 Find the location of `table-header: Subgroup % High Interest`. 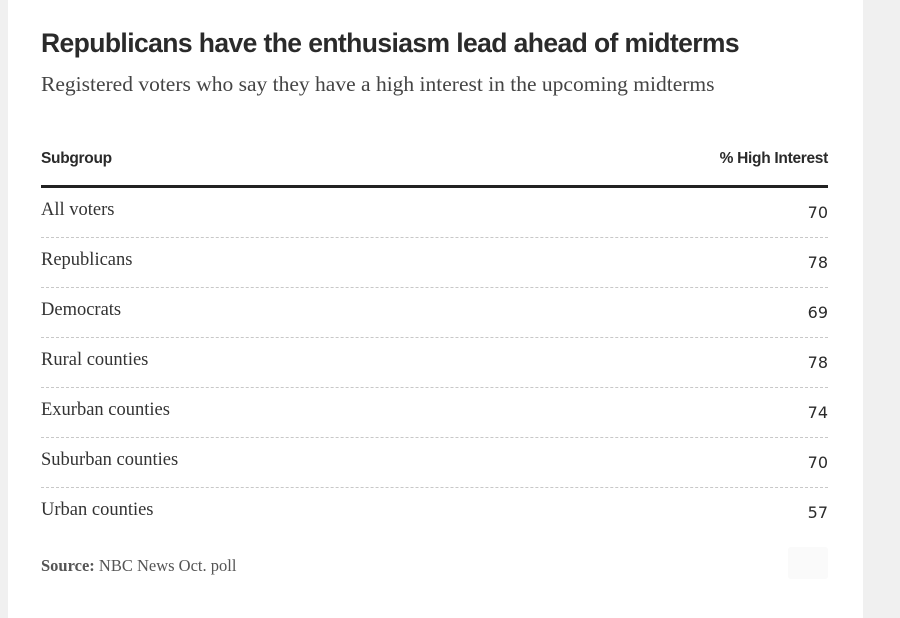

table-header: Subgroup % High Interest is located at coordinates (434, 160).